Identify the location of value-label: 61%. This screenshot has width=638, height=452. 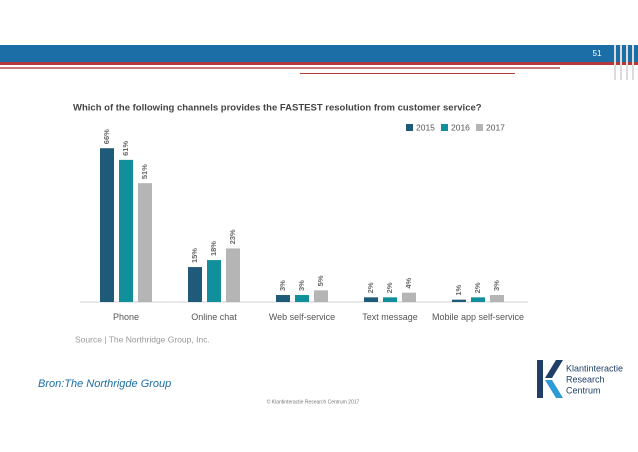
(125, 148).